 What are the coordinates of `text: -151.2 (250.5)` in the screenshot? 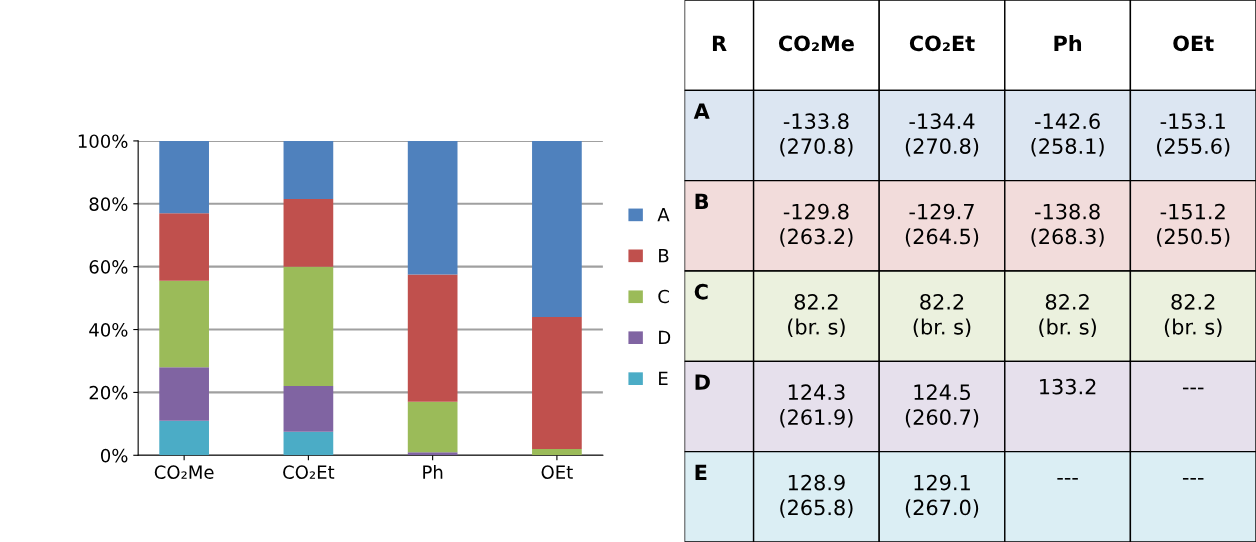 It's located at (1193, 225).